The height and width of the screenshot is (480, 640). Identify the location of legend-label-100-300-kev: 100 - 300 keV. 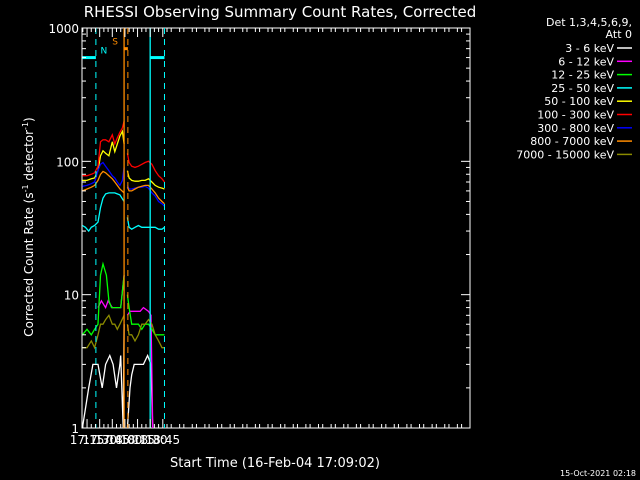
(575, 115).